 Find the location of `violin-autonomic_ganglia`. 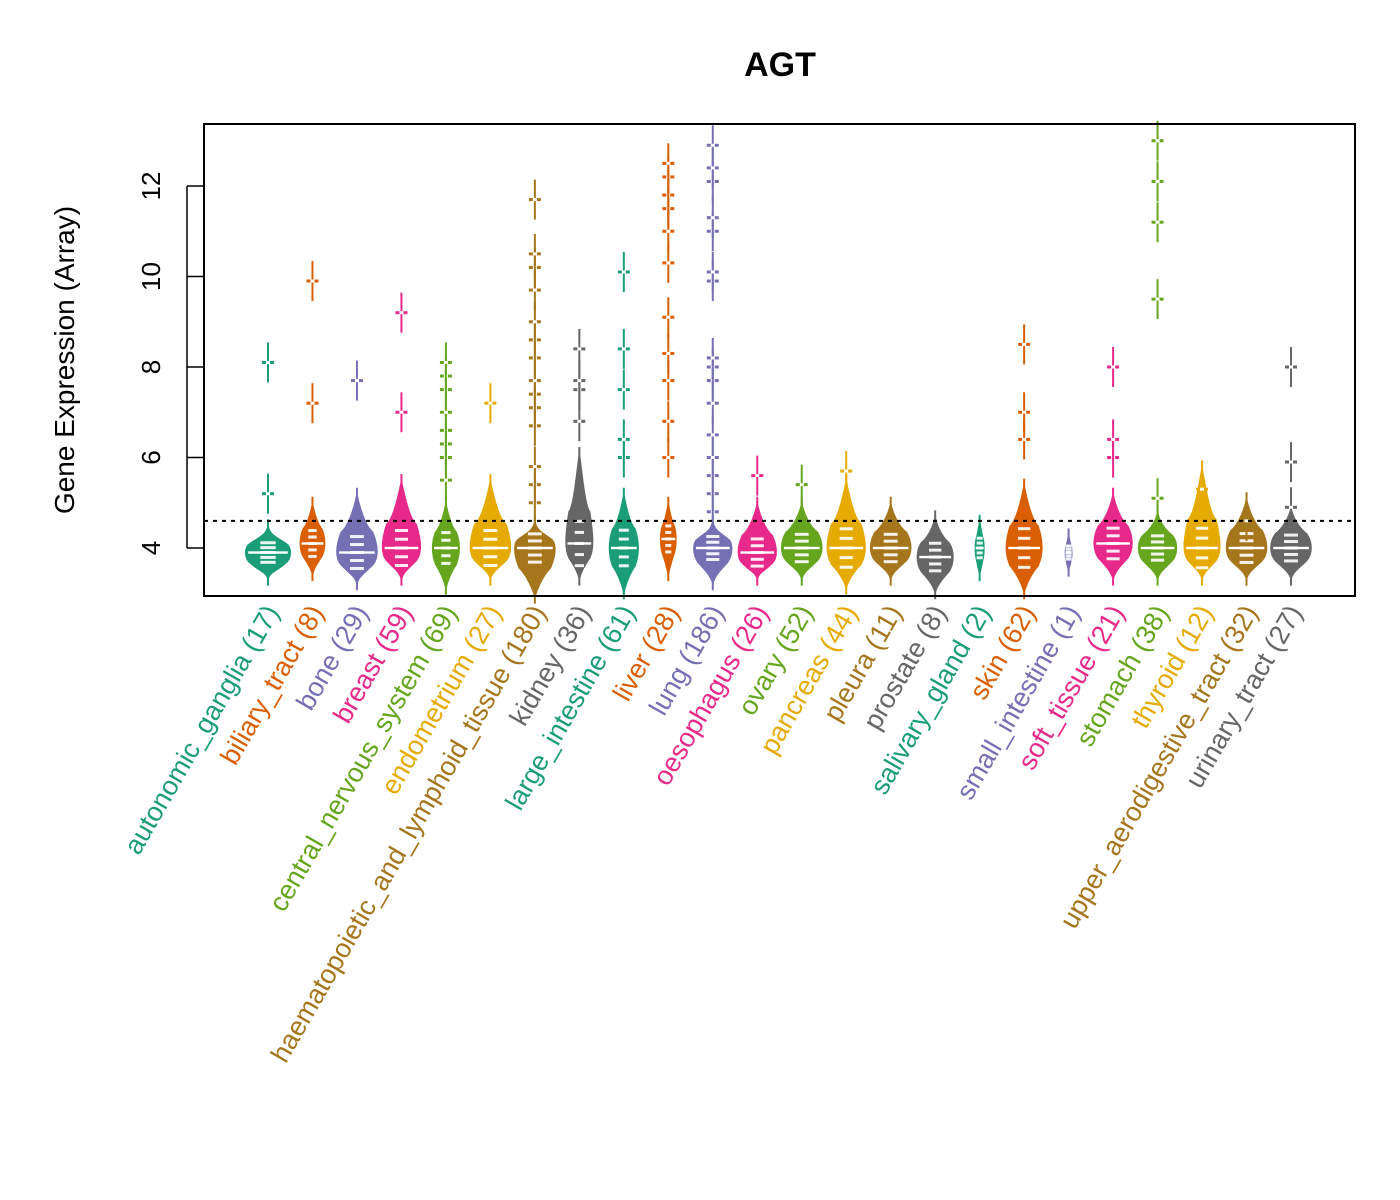

violin-autonomic_ganglia is located at coordinates (268, 464).